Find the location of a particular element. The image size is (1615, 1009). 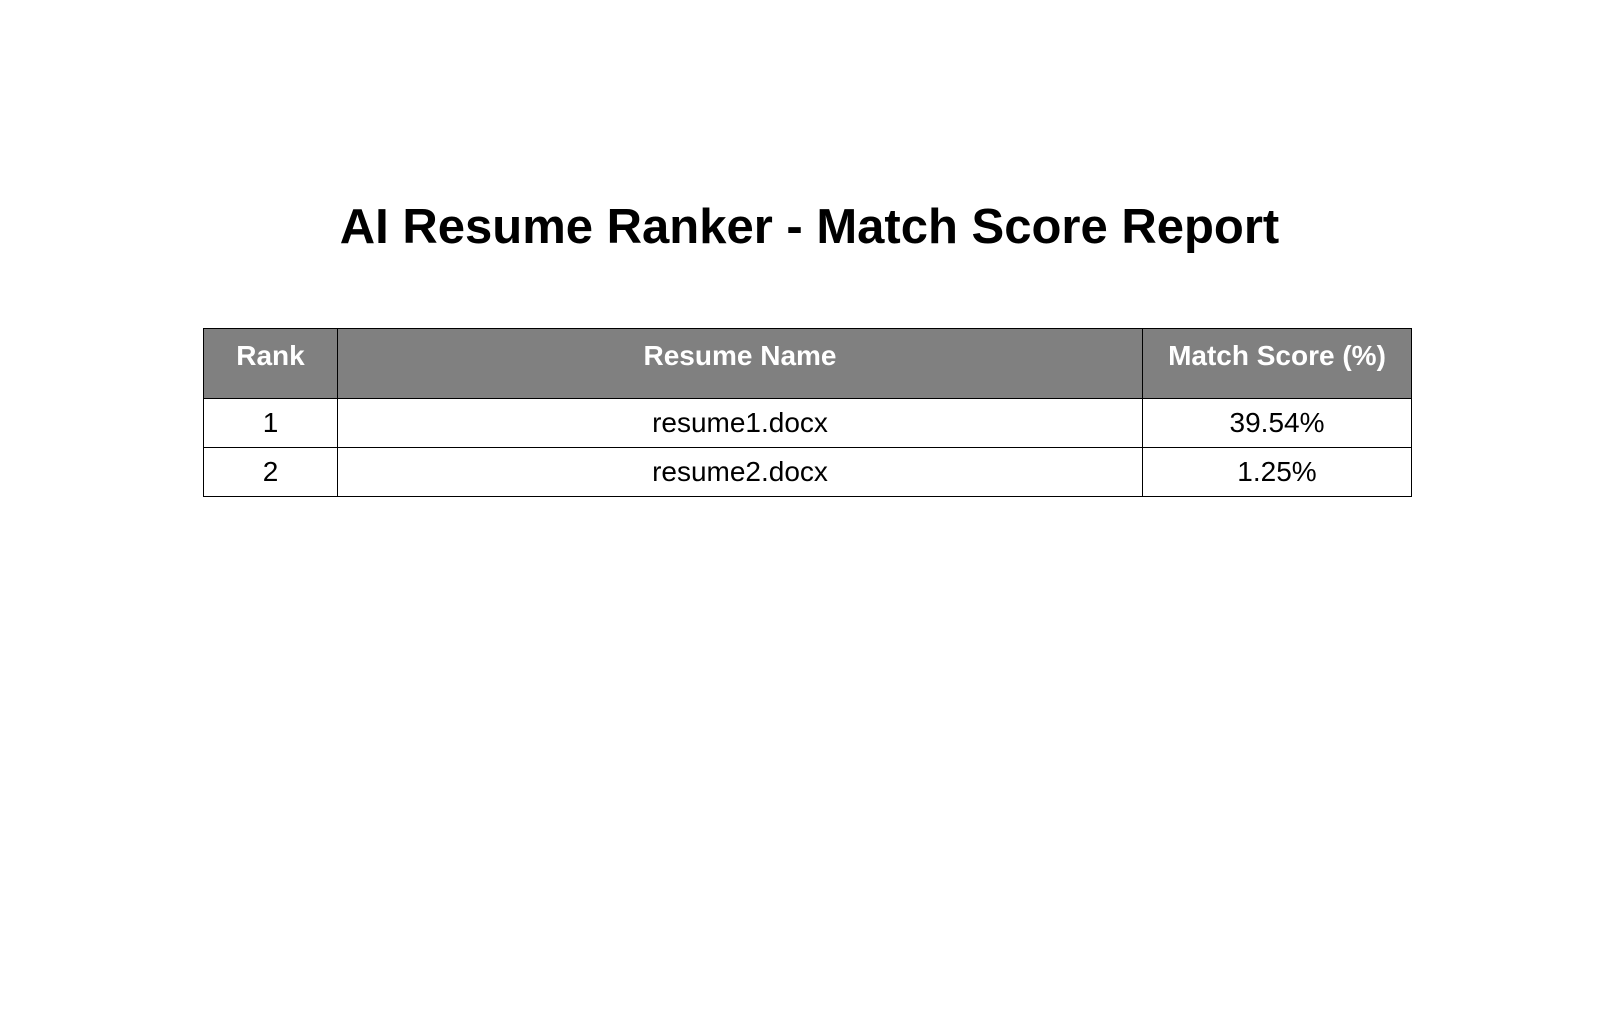

resume-name-cell: resume1.docx is located at coordinates (740, 423).